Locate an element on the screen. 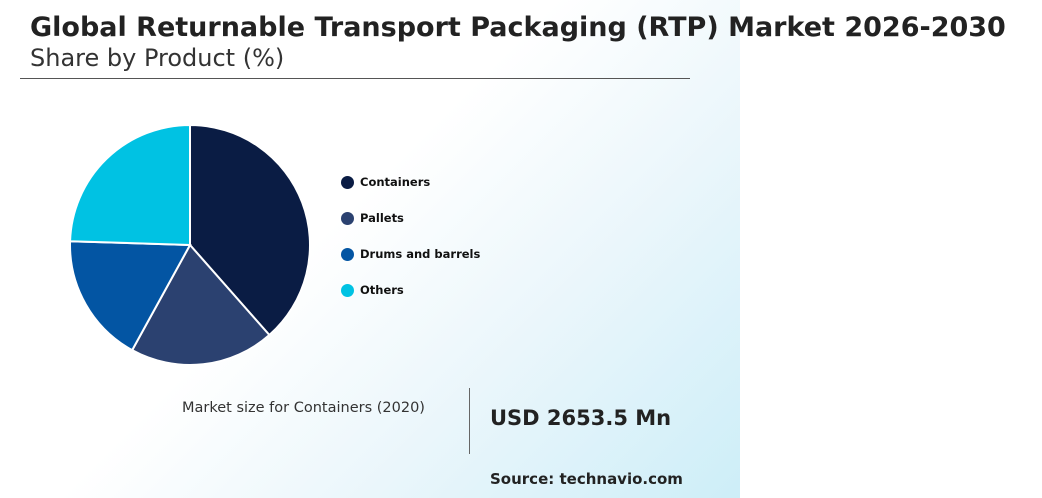 The height and width of the screenshot is (498, 1042). legend-item: Pallets is located at coordinates (410, 218).